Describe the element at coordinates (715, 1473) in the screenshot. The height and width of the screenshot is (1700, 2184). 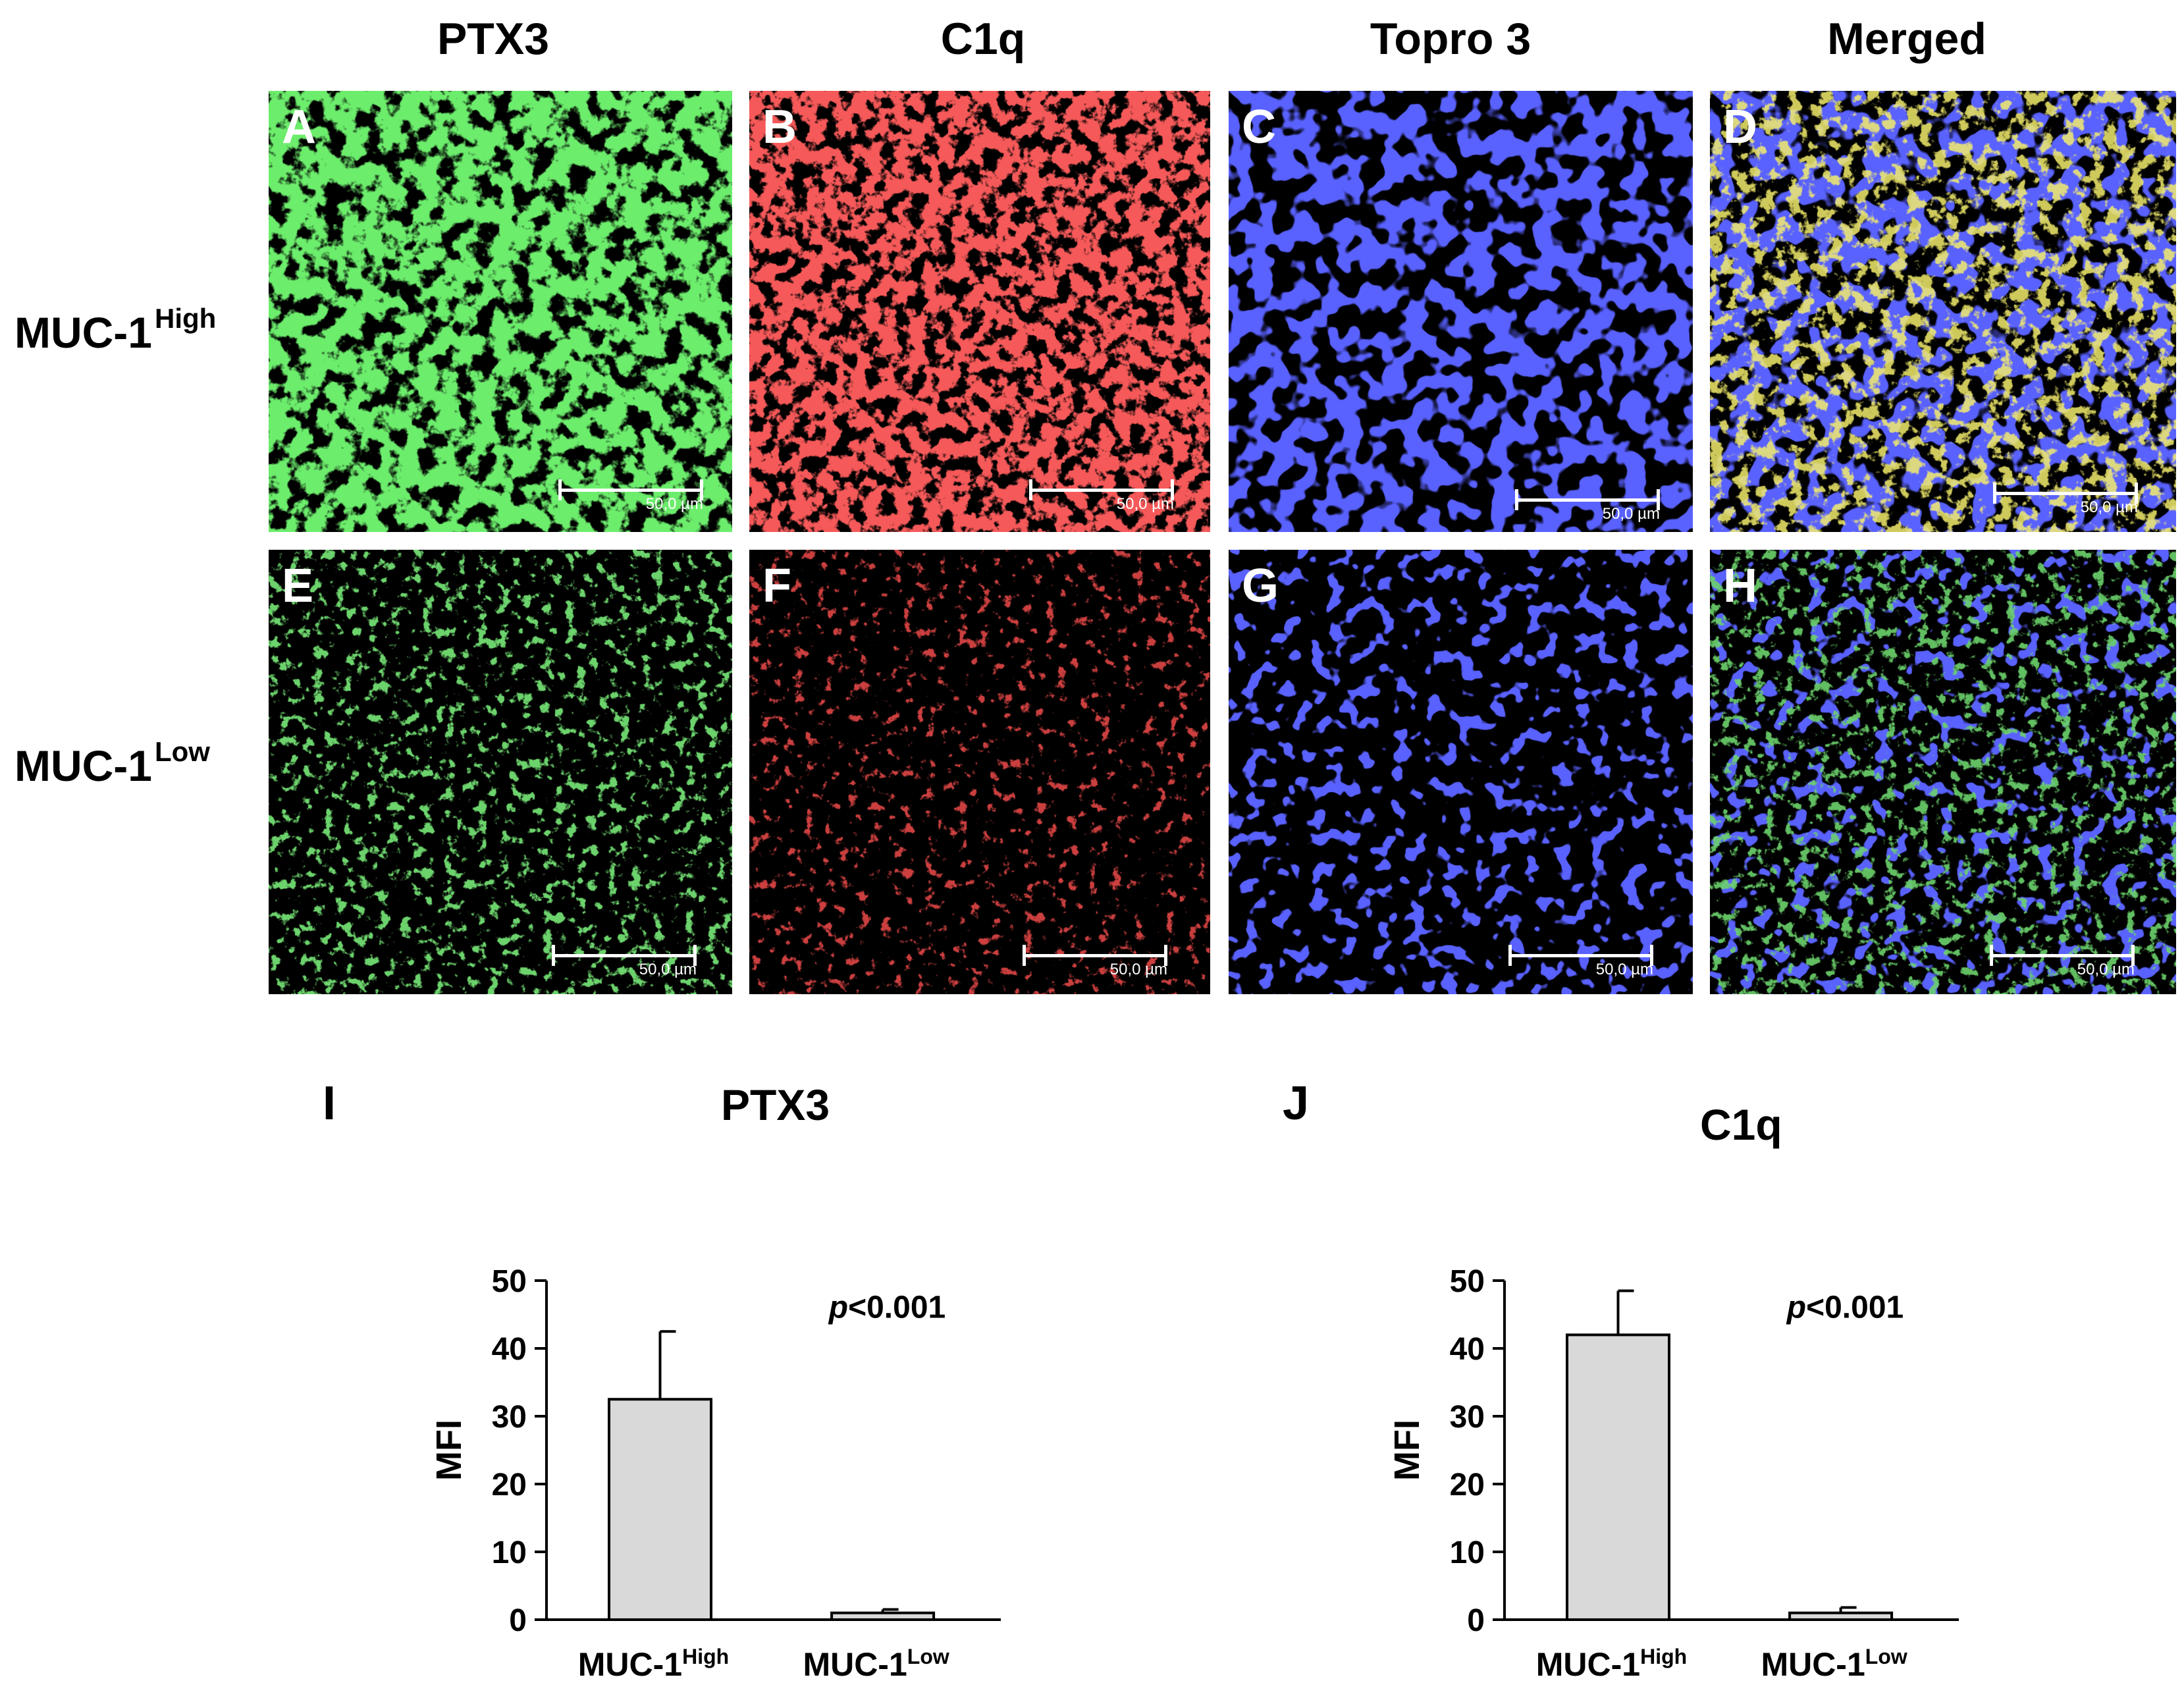
I see `bar-chart-ptx3: 0 10 20 30 40 50 MFI MUC-1High MUC-1Low p<0.001` at that location.